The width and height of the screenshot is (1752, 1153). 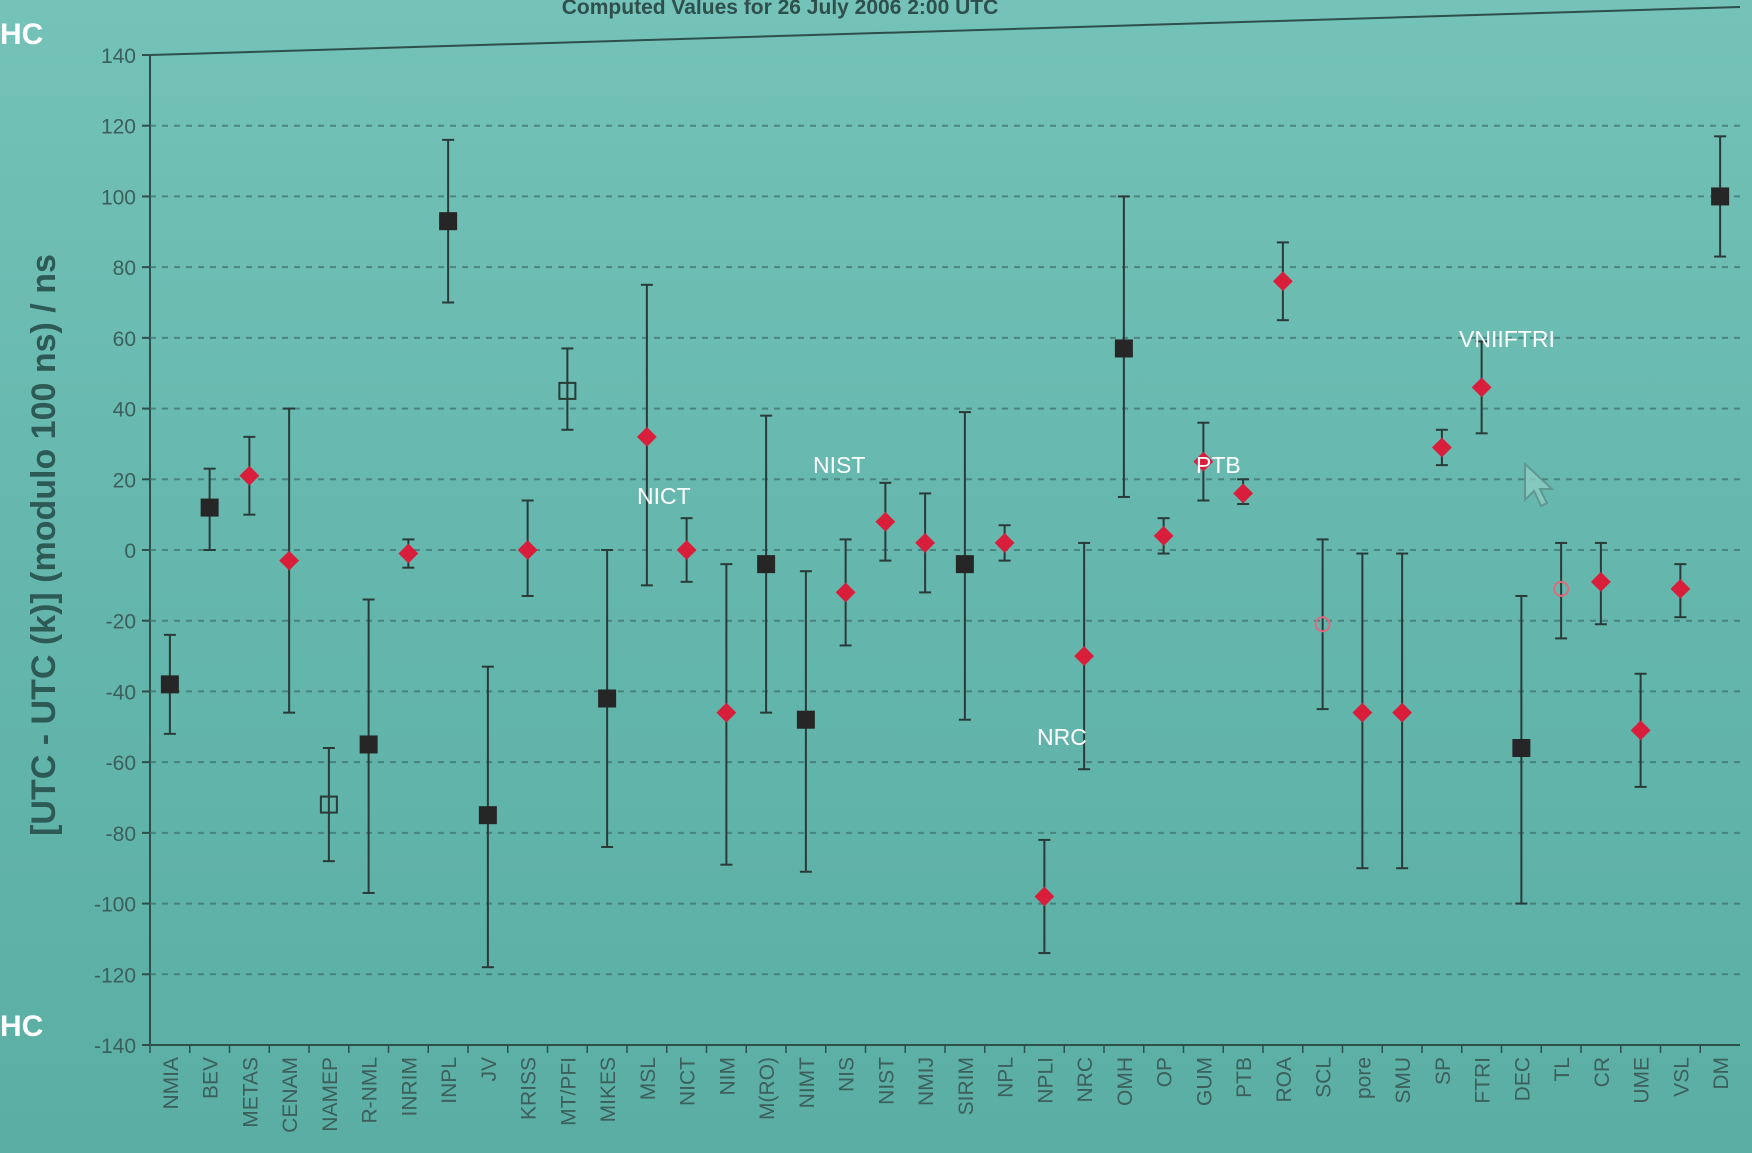 What do you see at coordinates (664, 496) in the screenshot?
I see `annotation-nict: NICT` at bounding box center [664, 496].